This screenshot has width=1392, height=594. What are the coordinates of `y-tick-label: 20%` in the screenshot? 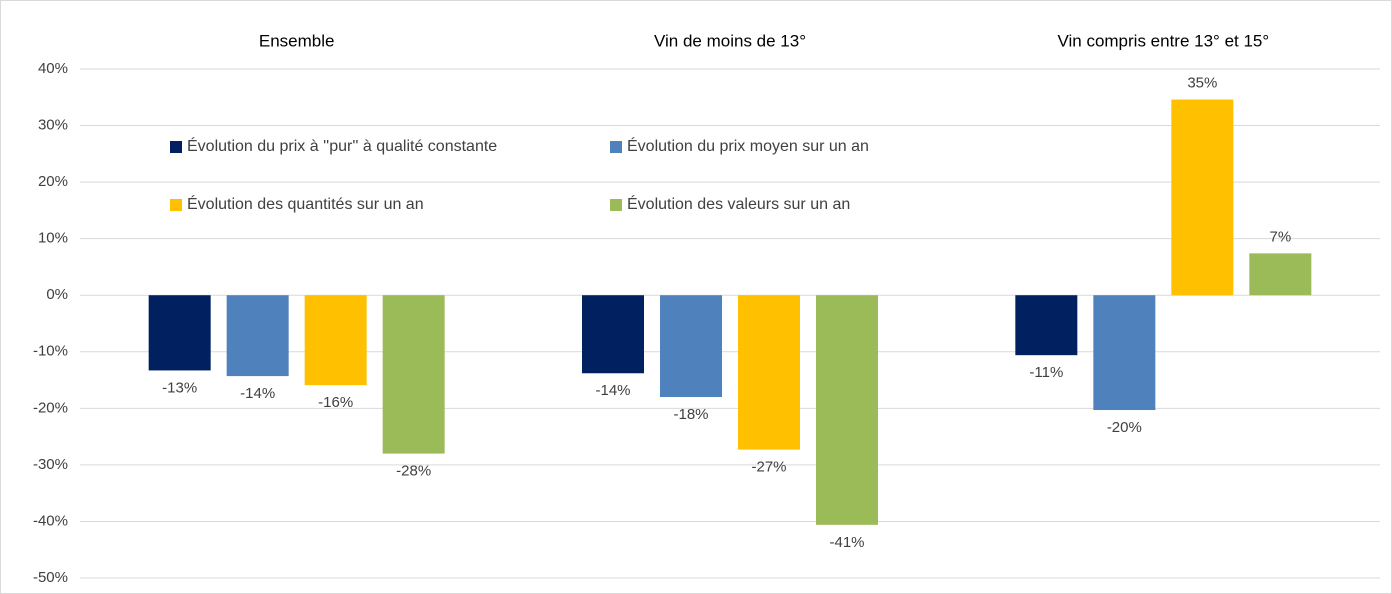 It's located at (53, 181).